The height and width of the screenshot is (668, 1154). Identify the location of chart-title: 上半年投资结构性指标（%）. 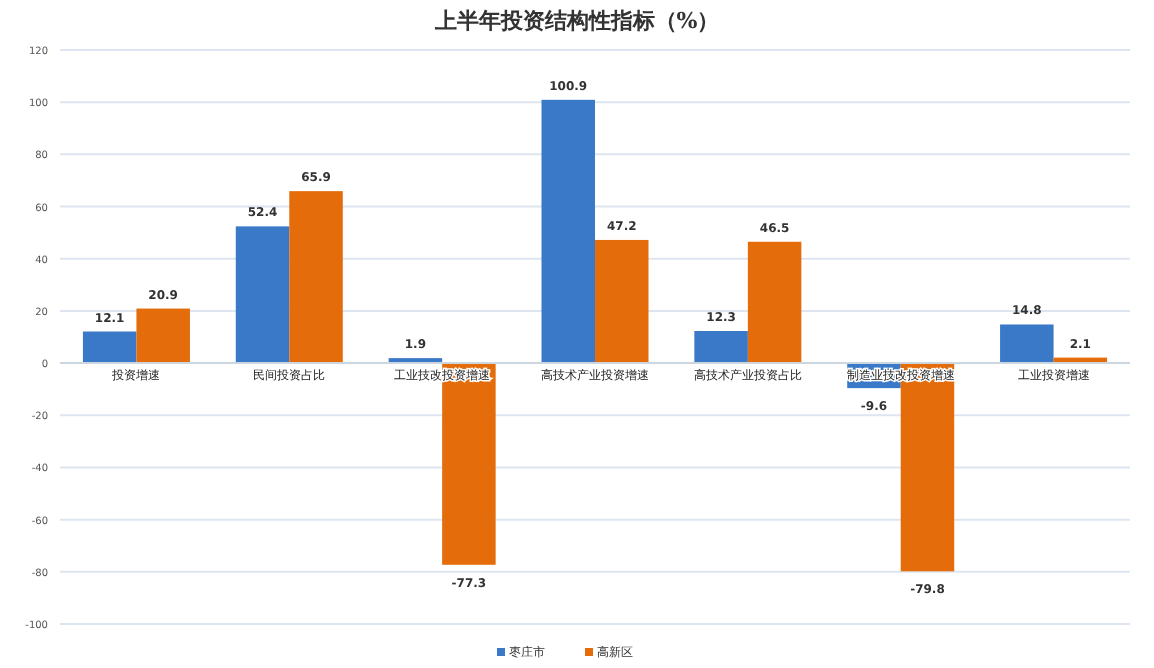
(576, 21).